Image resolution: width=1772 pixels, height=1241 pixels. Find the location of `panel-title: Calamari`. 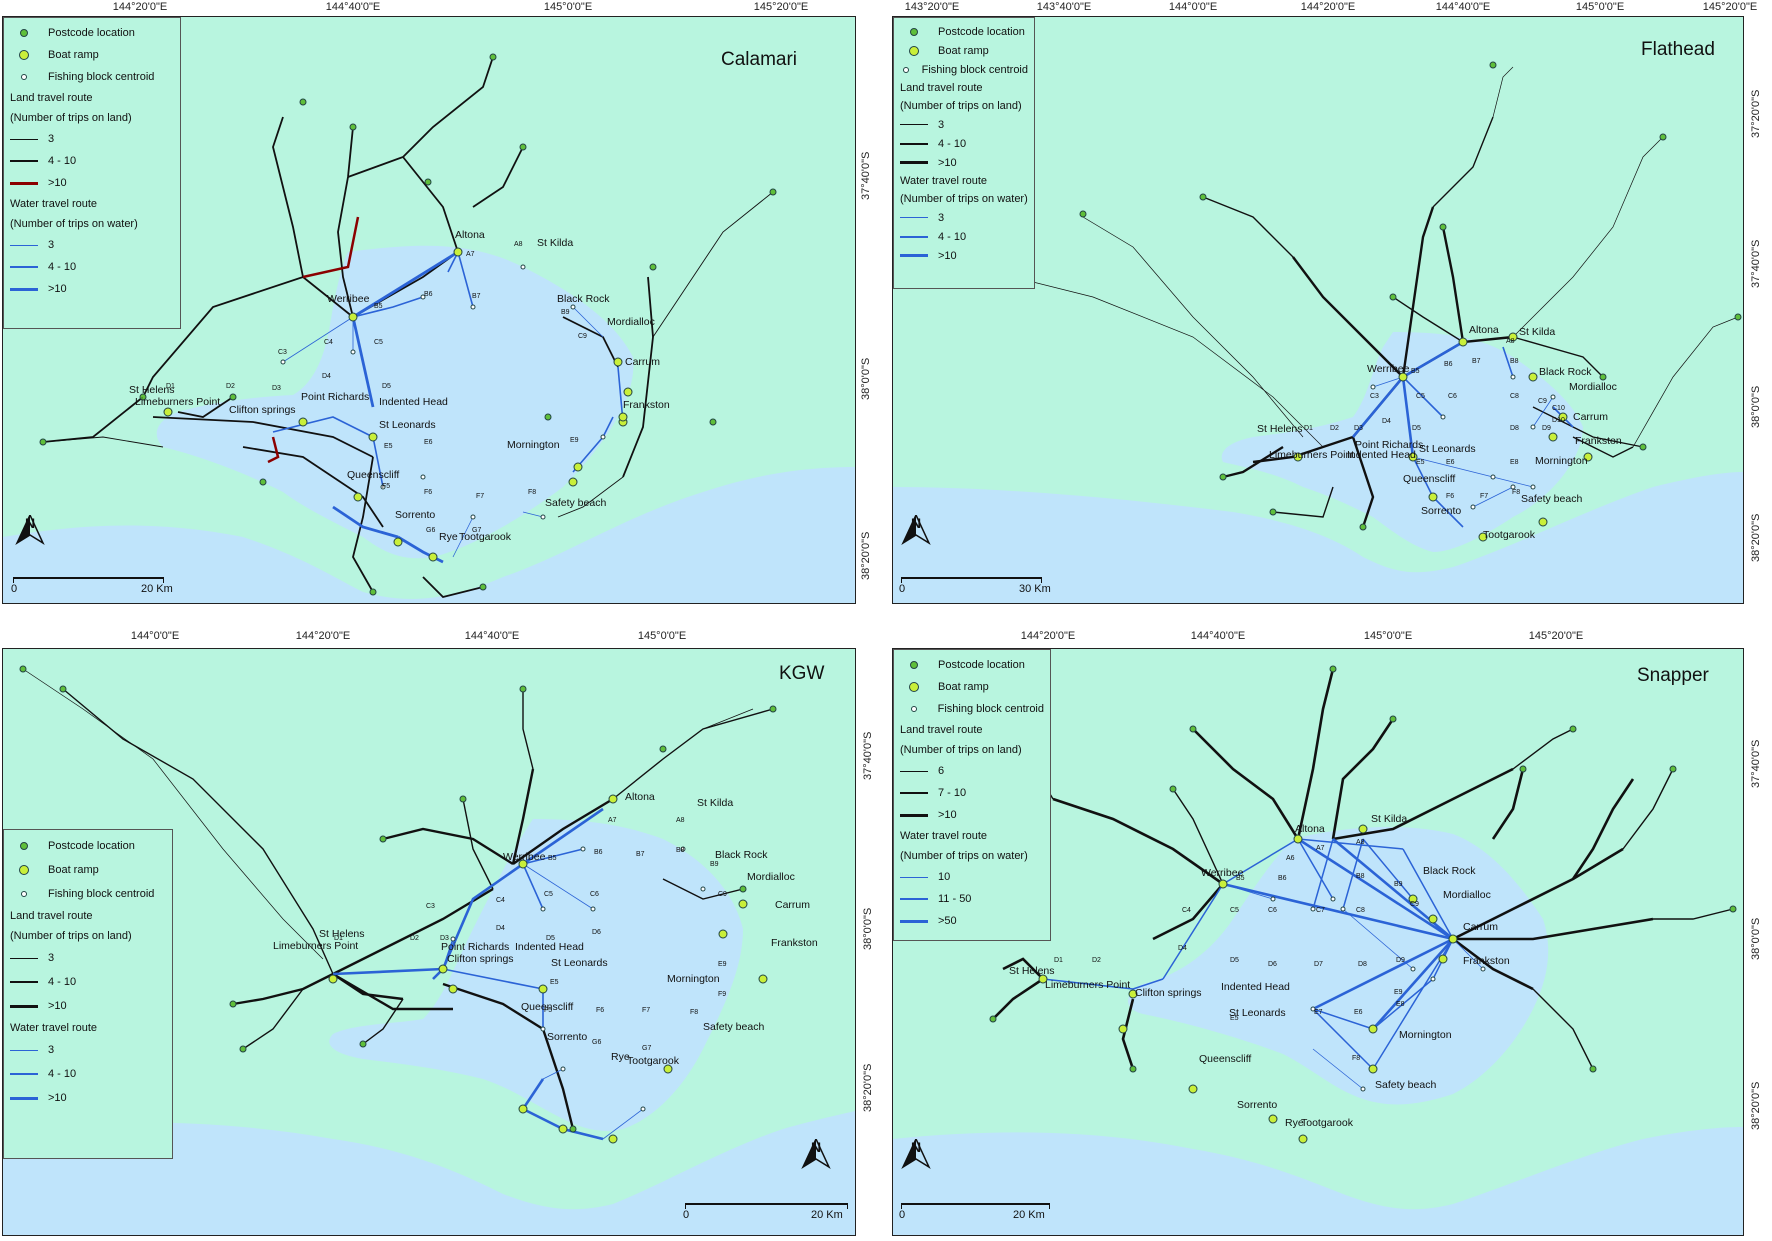

panel-title: Calamari is located at coordinates (759, 59).